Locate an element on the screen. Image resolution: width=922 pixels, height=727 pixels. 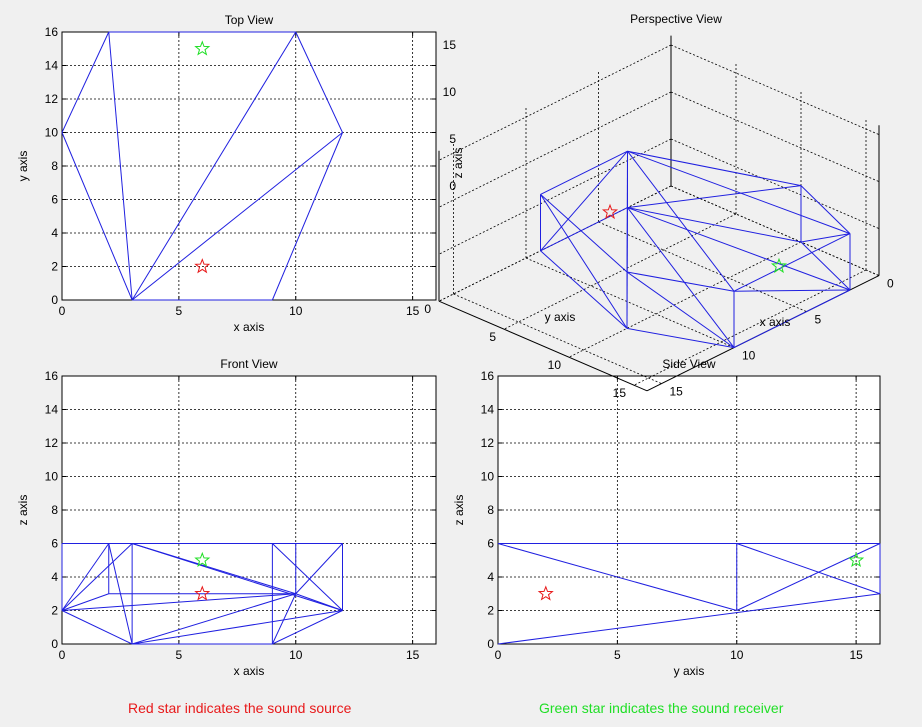
front-view-tick-label-y: 12 is located at coordinates (52, 443).